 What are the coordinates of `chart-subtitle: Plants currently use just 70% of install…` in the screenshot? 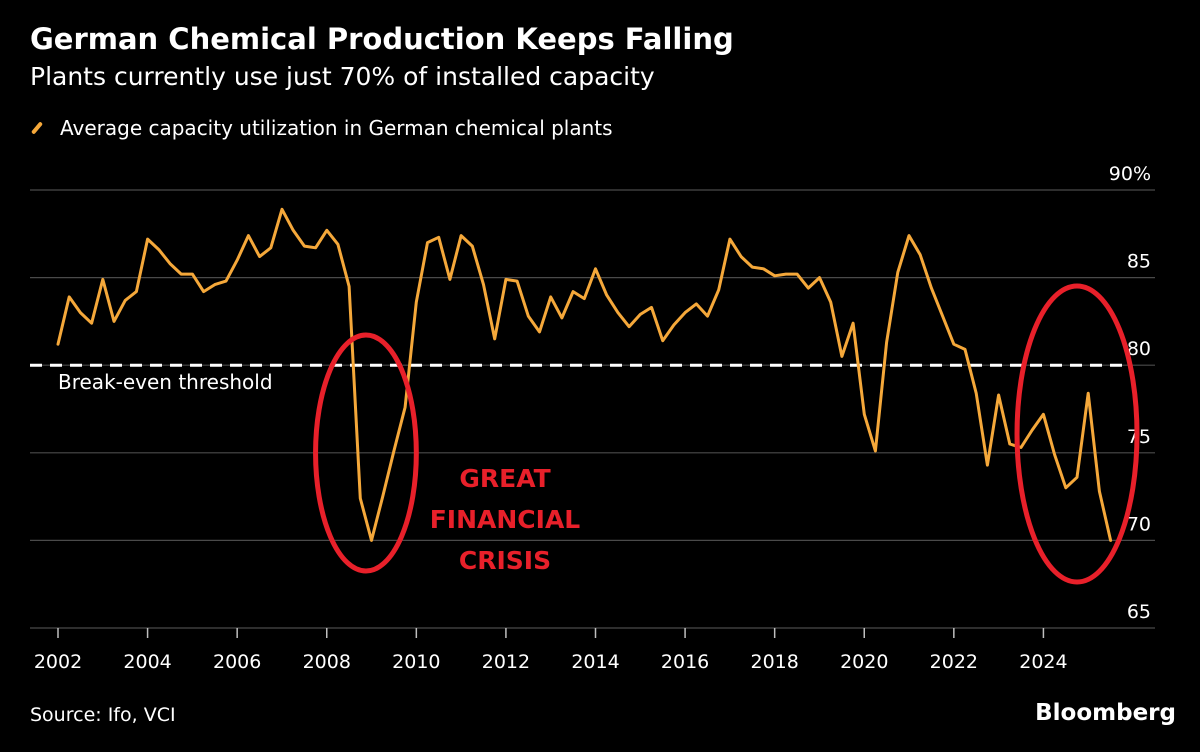 It's located at (342, 76).